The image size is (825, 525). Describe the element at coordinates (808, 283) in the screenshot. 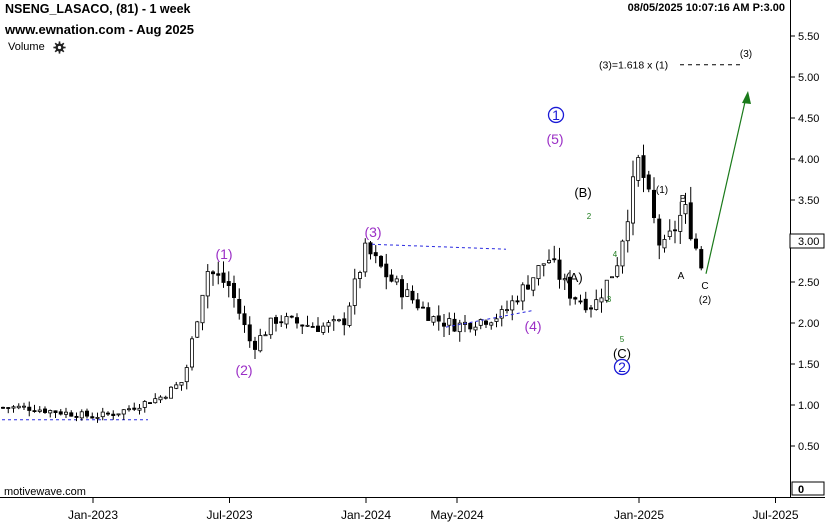

I see `price-tick-label: 2.50` at that location.